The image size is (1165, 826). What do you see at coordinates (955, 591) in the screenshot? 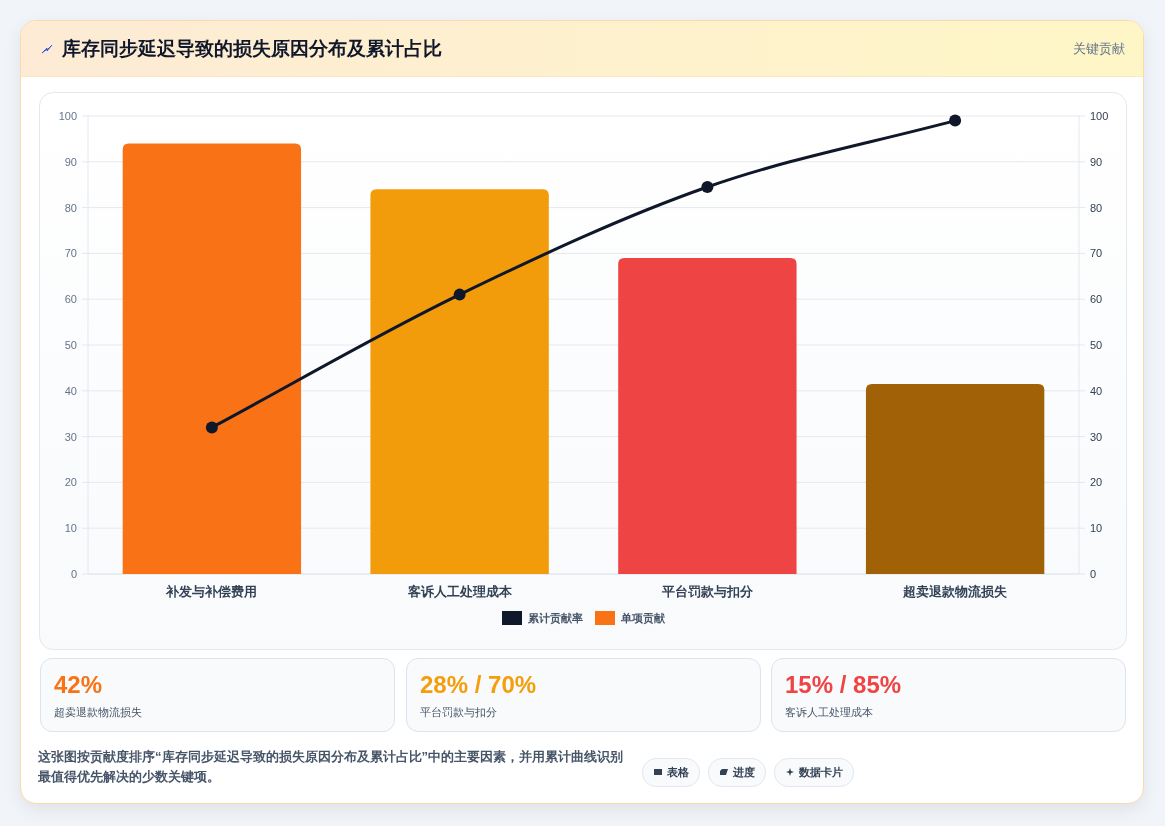
I see `x-tick-label: 超卖退款物流损失` at bounding box center [955, 591].